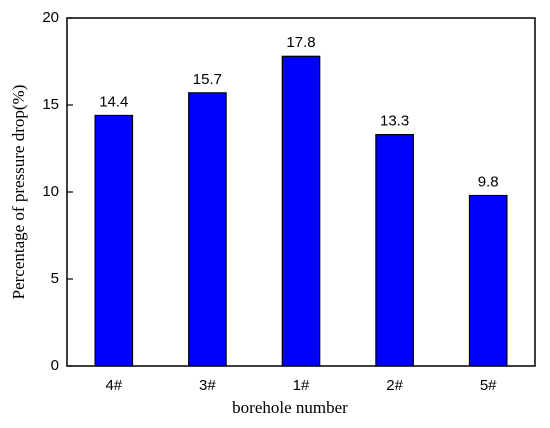 This screenshot has height=428, width=550. What do you see at coordinates (50, 17) in the screenshot?
I see `y-tick-label: 20` at bounding box center [50, 17].